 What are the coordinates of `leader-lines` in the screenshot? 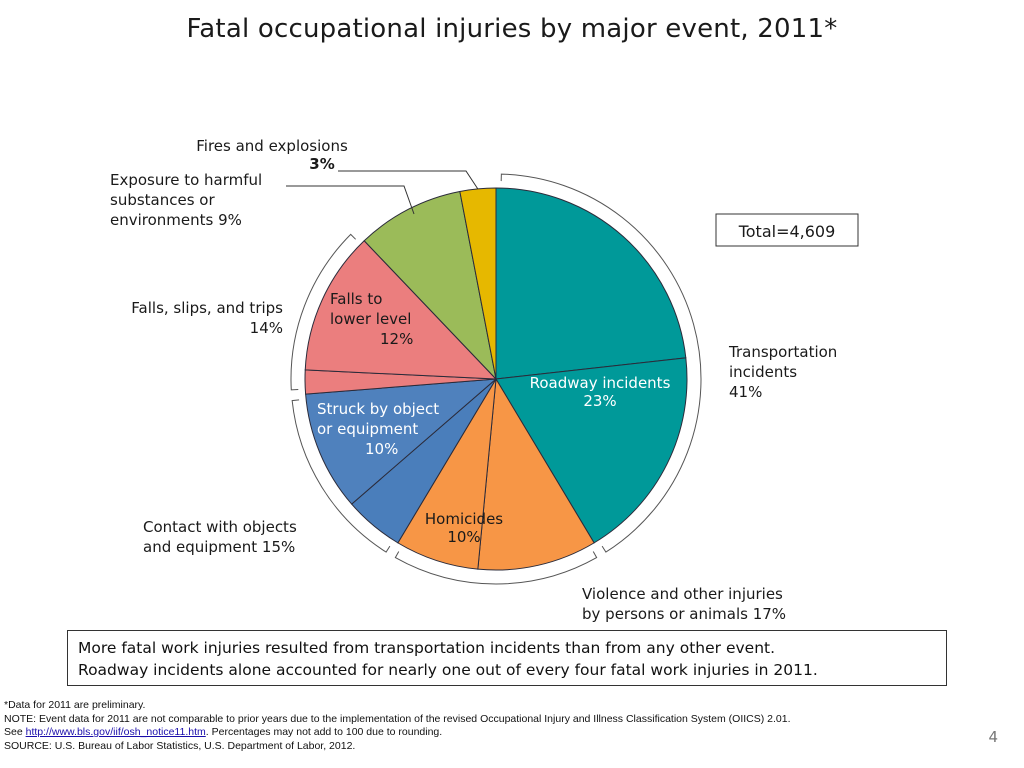 It's located at (382, 192).